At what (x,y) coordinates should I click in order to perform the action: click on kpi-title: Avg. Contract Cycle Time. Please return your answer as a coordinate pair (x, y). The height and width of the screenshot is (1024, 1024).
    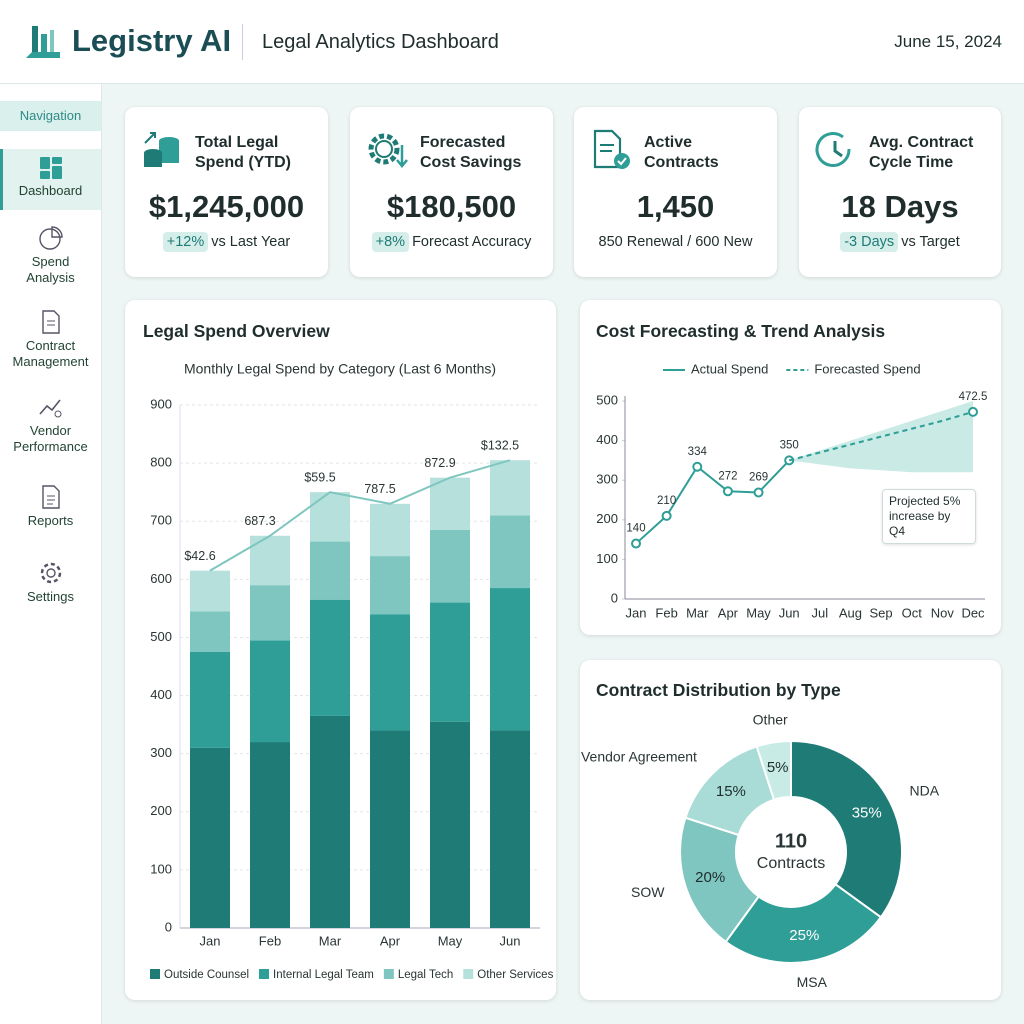
    Looking at the image, I should click on (921, 152).